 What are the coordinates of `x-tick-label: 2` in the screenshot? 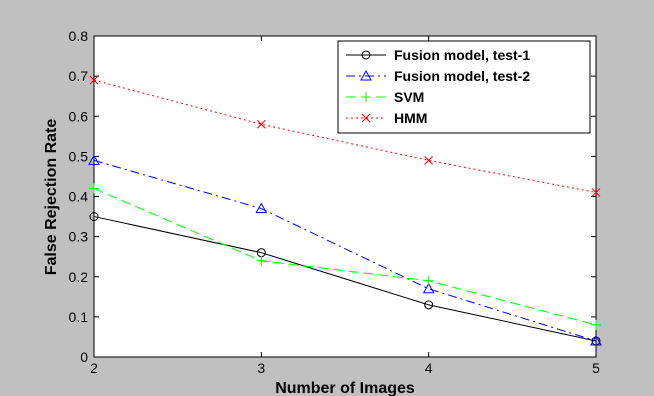 It's located at (94, 368).